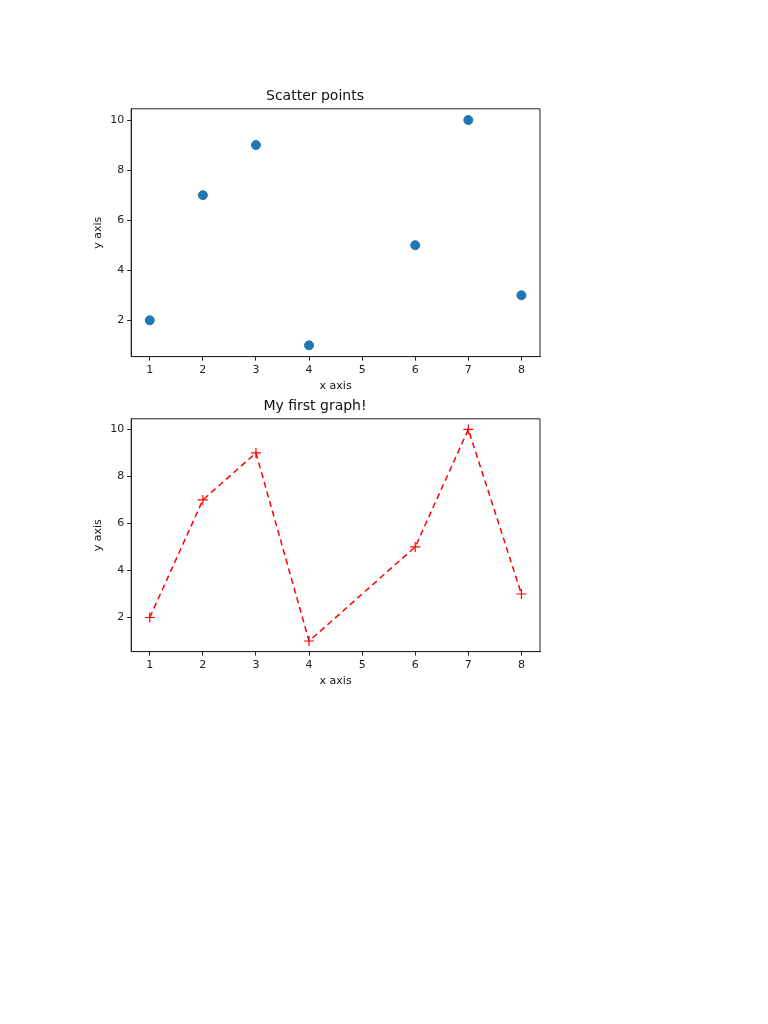 Image resolution: width=768 pixels, height=1024 pixels. What do you see at coordinates (315, 95) in the screenshot?
I see `chart-title: Scatter points` at bounding box center [315, 95].